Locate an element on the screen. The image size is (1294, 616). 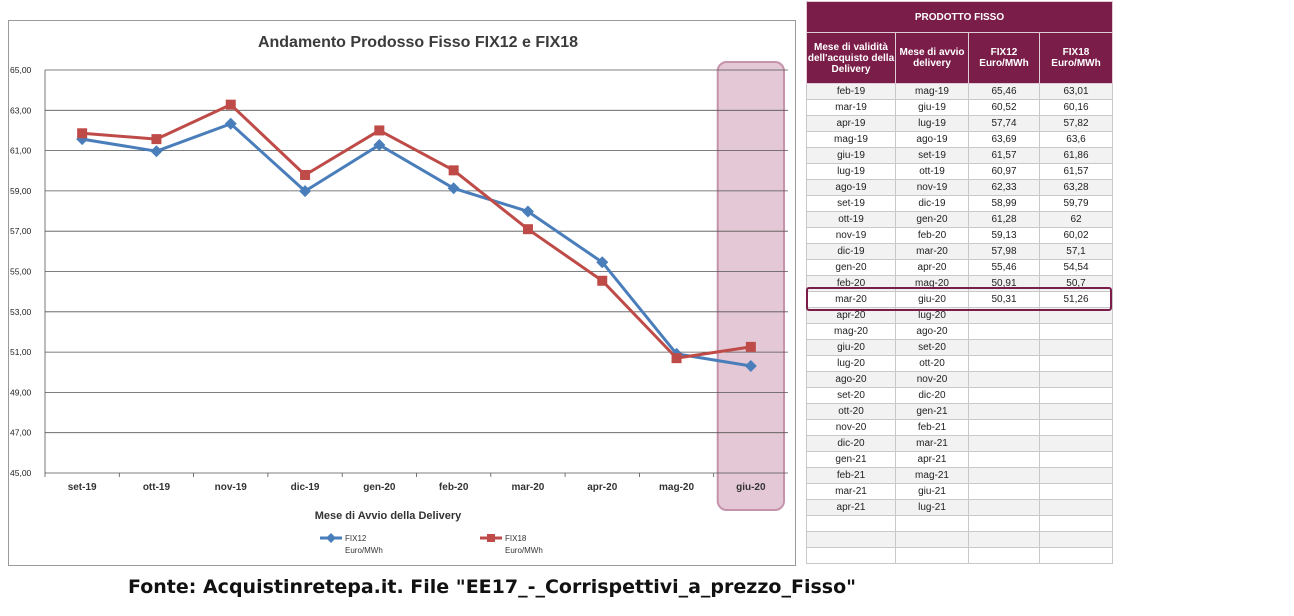
table-row: ago-19 nov-19 62,33 63,28 is located at coordinates (959, 187).